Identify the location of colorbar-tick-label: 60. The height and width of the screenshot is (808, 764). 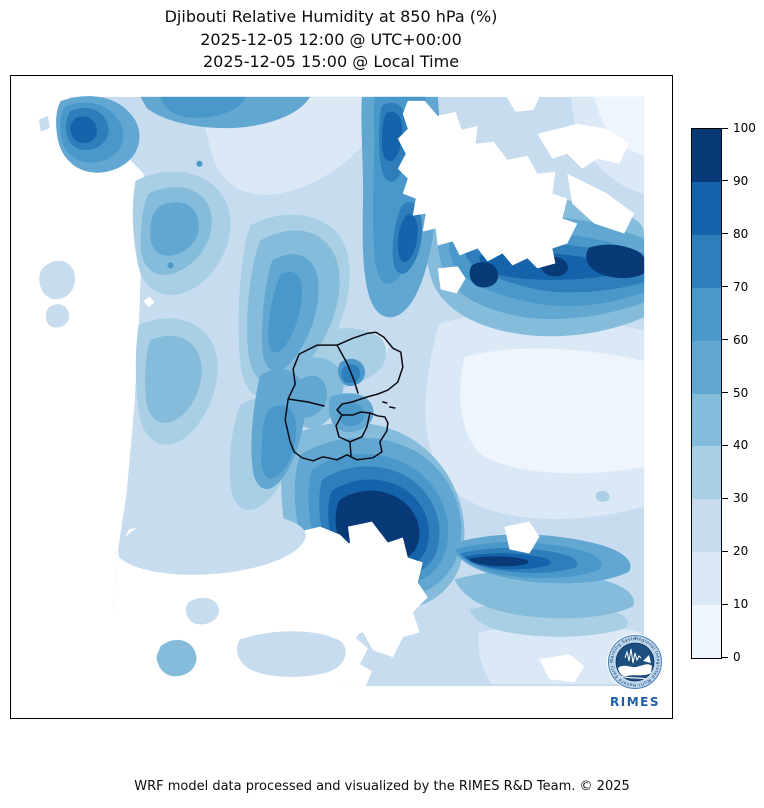
(741, 339).